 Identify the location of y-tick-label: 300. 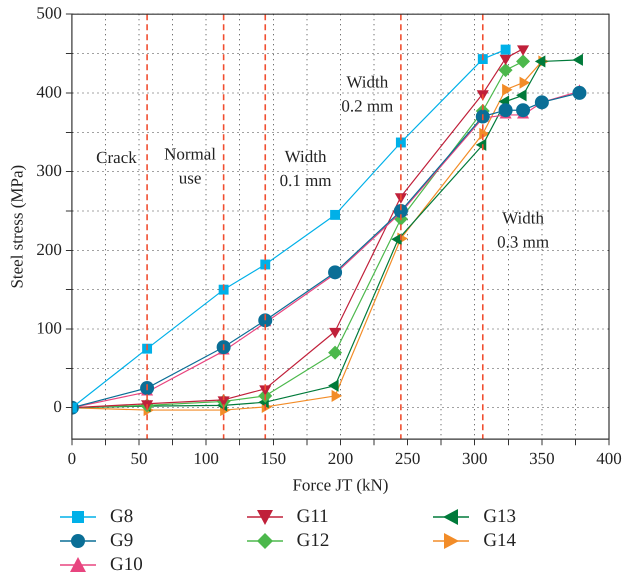
(49, 170).